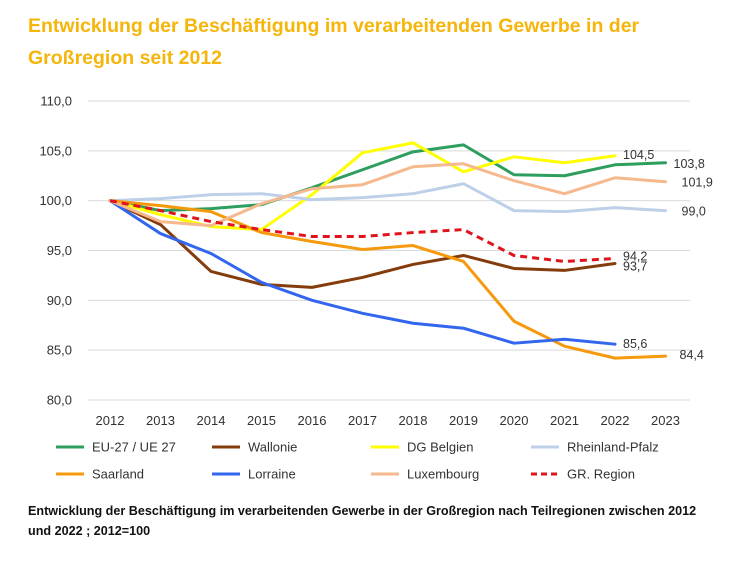  Describe the element at coordinates (601, 474) in the screenshot. I see `legend-label: GR. Region` at that location.